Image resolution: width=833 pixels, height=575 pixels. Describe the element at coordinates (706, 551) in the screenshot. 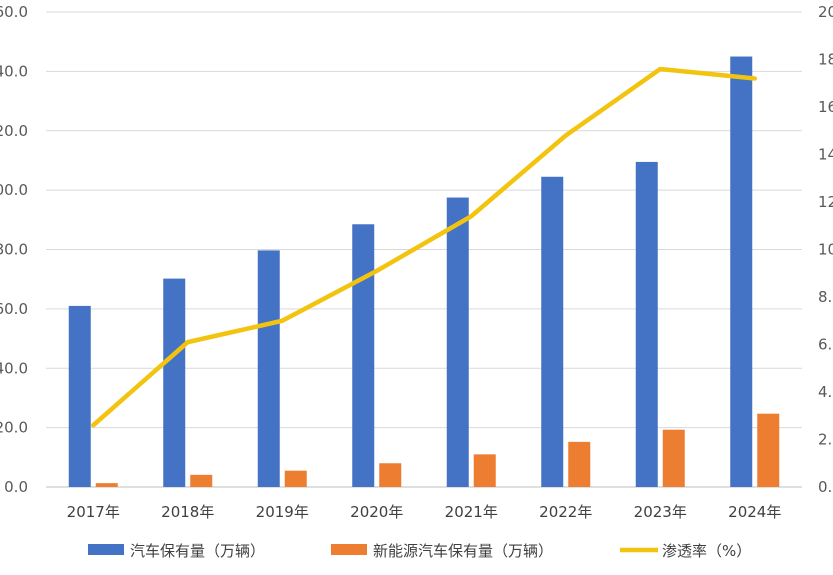

I see `legend-label: 渗透率（%）` at that location.